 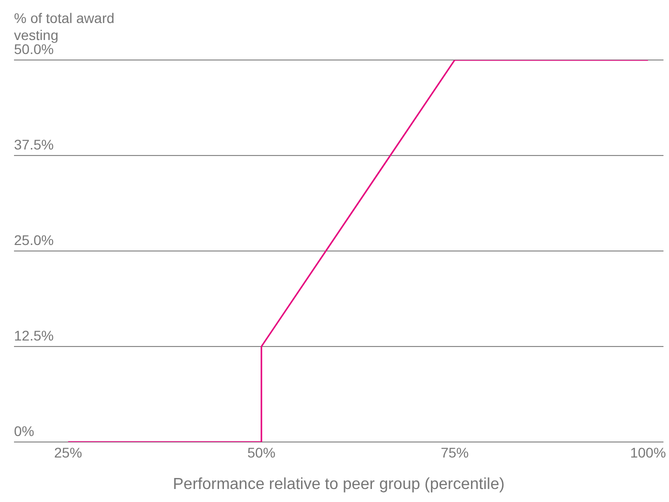 What do you see at coordinates (34, 144) in the screenshot?
I see `y-tick-label: 37.5%` at bounding box center [34, 144].